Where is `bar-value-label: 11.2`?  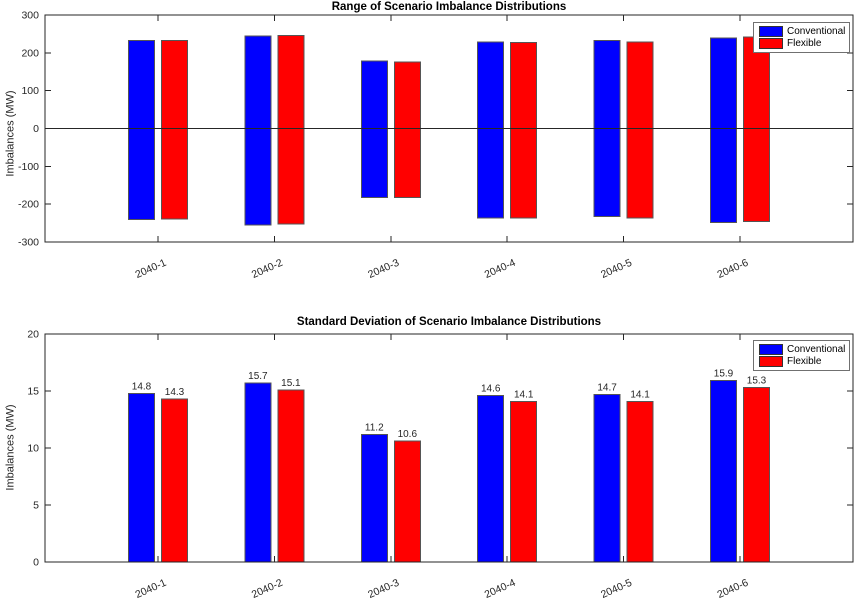 bar-value-label: 11.2 is located at coordinates (374, 427).